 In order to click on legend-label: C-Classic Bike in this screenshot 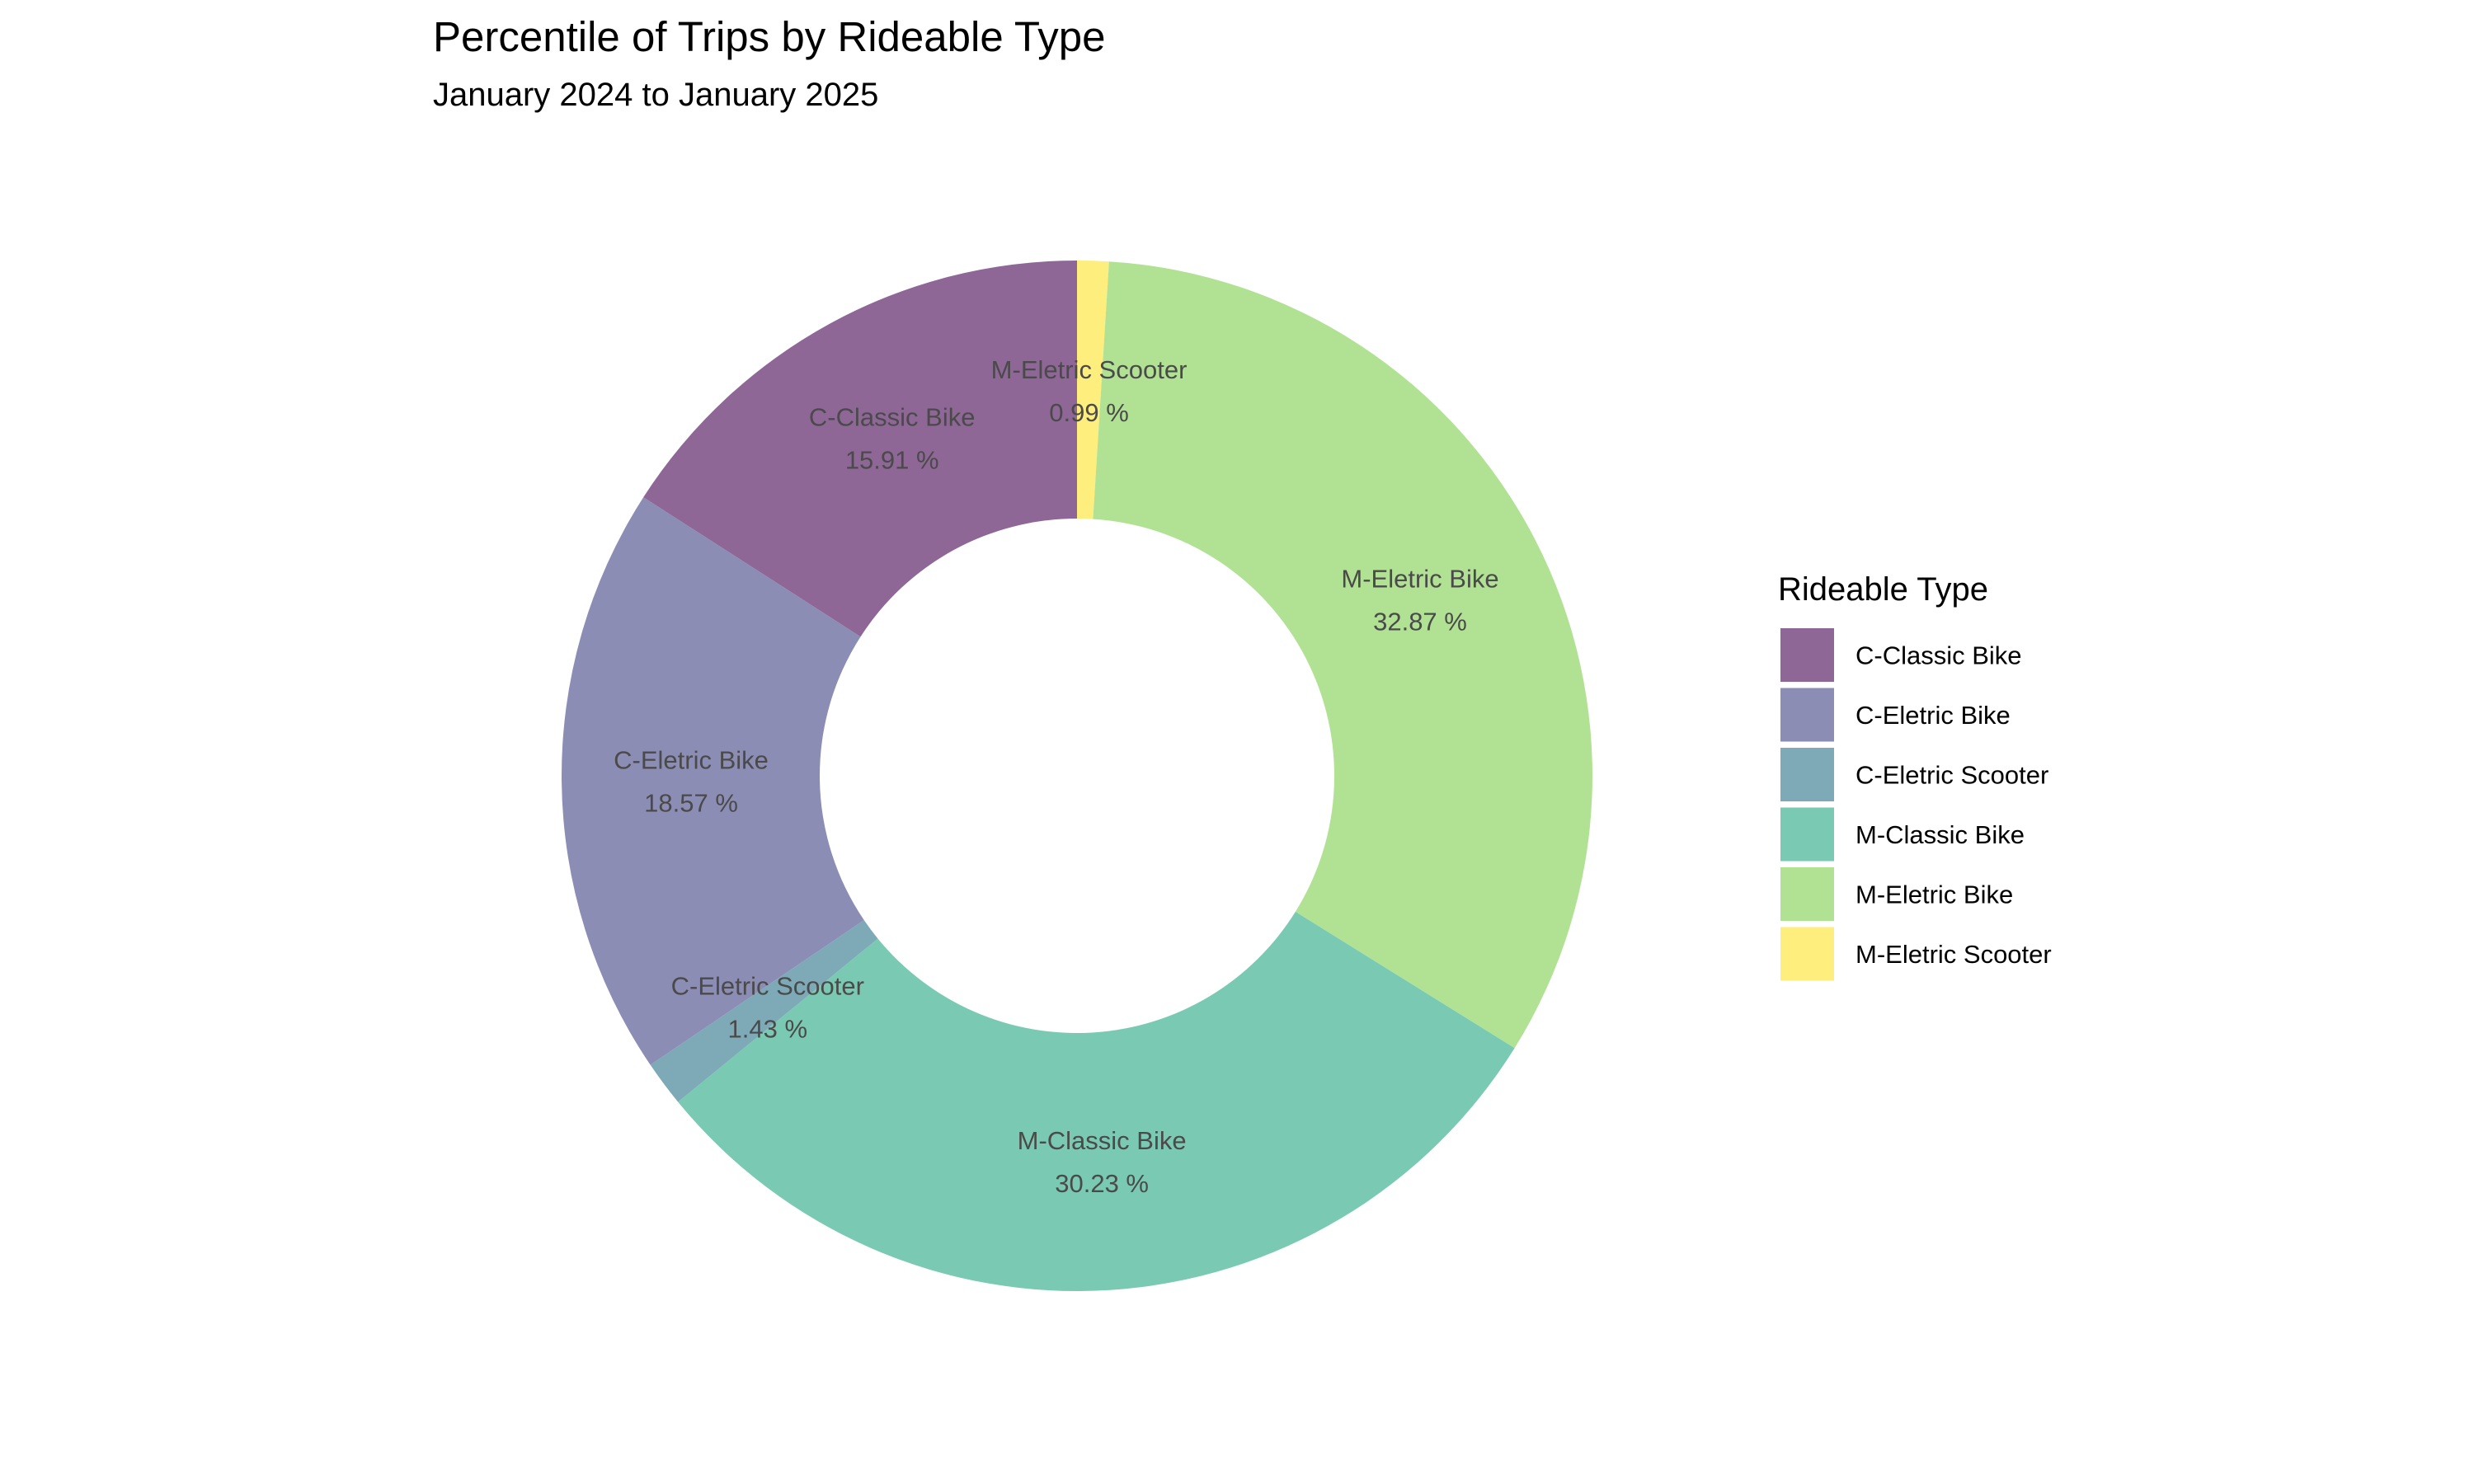, I will do `click(1939, 655)`.